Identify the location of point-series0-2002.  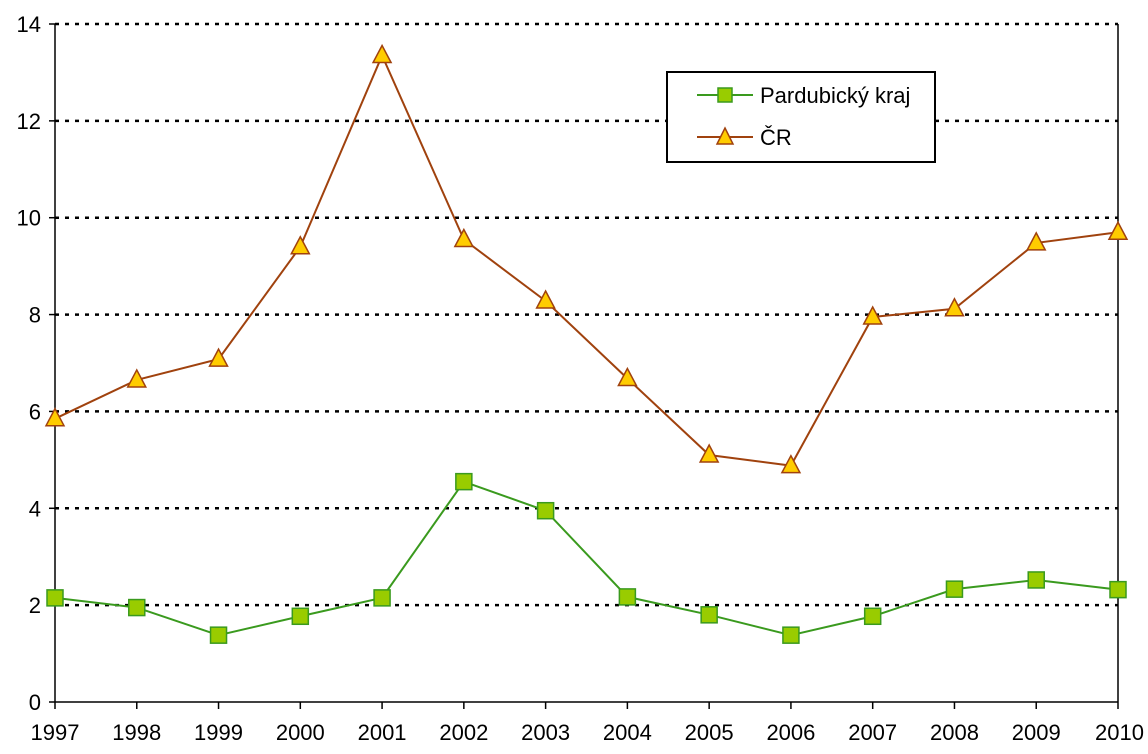
(464, 481).